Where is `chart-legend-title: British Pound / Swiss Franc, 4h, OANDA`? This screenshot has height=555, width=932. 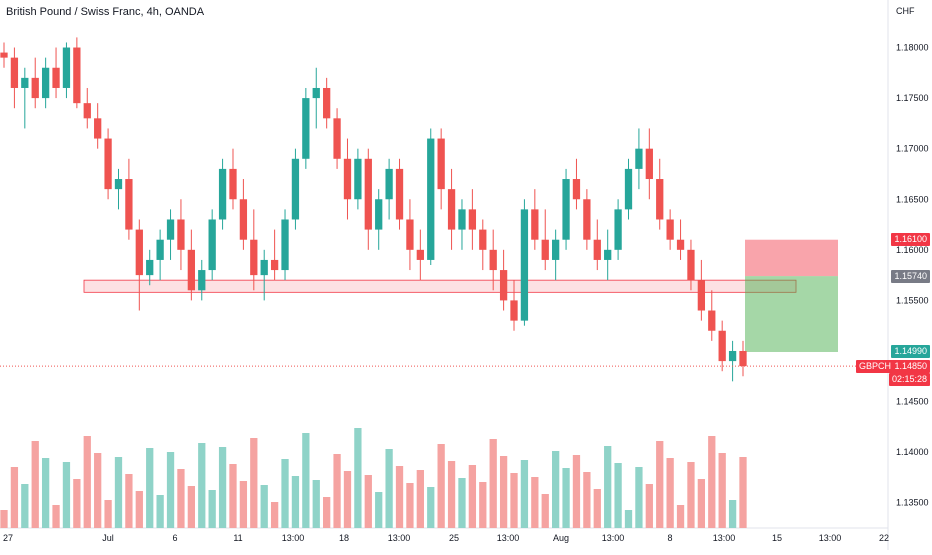 chart-legend-title: British Pound / Swiss Franc, 4h, OANDA is located at coordinates (105, 12).